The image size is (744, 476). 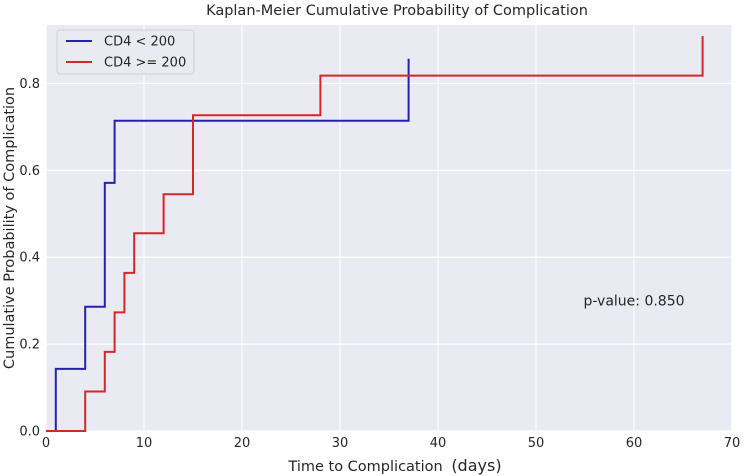 I want to click on x-tick-label: 70, so click(x=732, y=443).